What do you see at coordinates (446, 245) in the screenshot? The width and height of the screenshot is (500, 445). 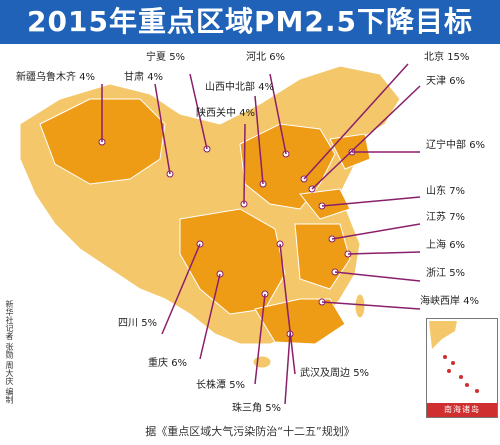 I see `label-shanghai: 上海 6%` at bounding box center [446, 245].